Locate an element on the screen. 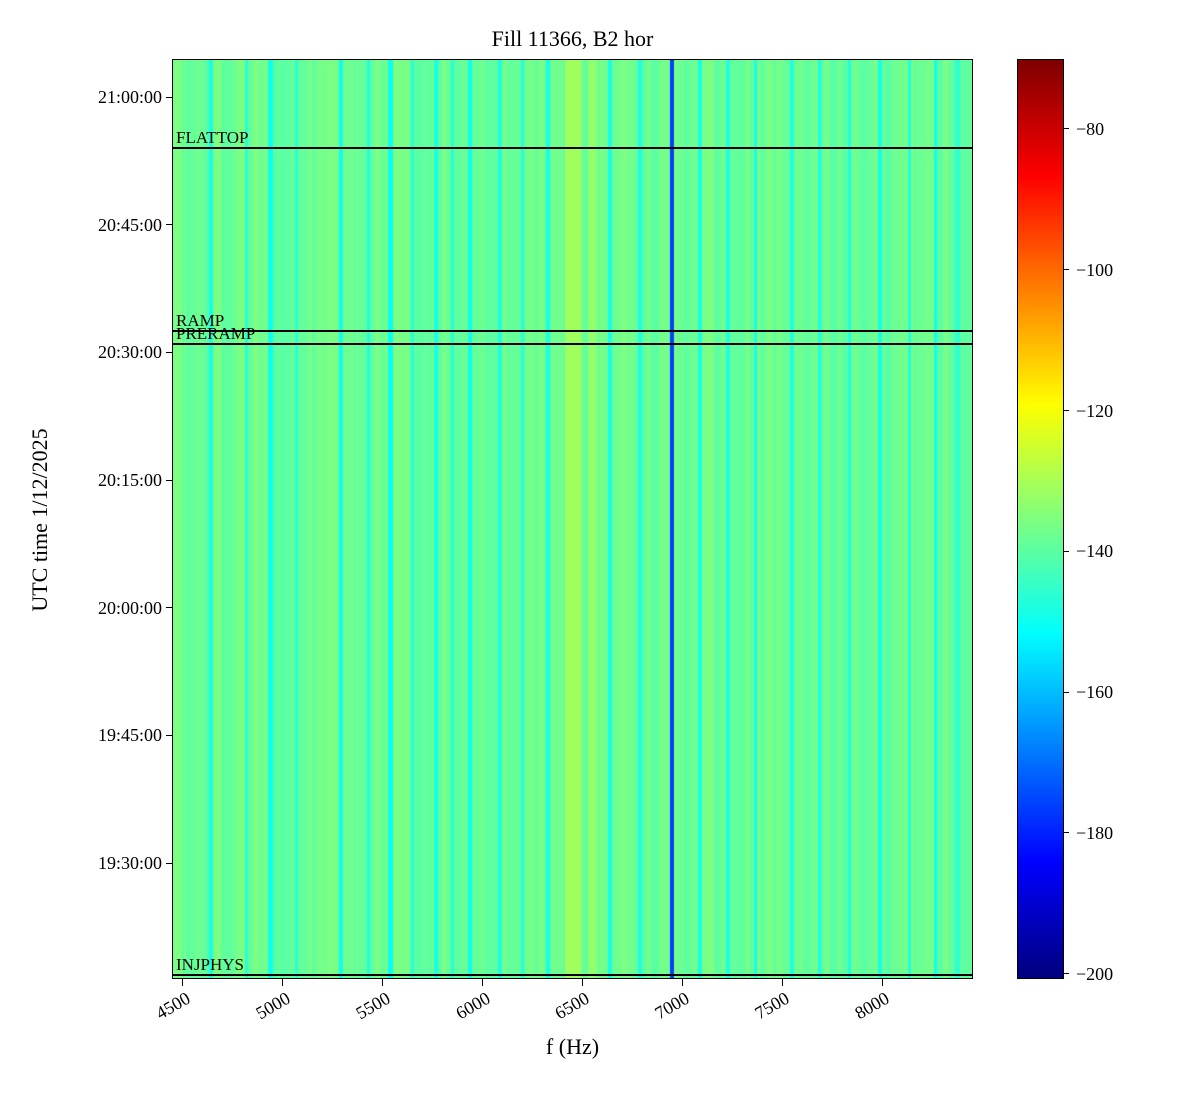 The image size is (1200, 1100). colorbar-tick-label: −140 is located at coordinates (1095, 551).